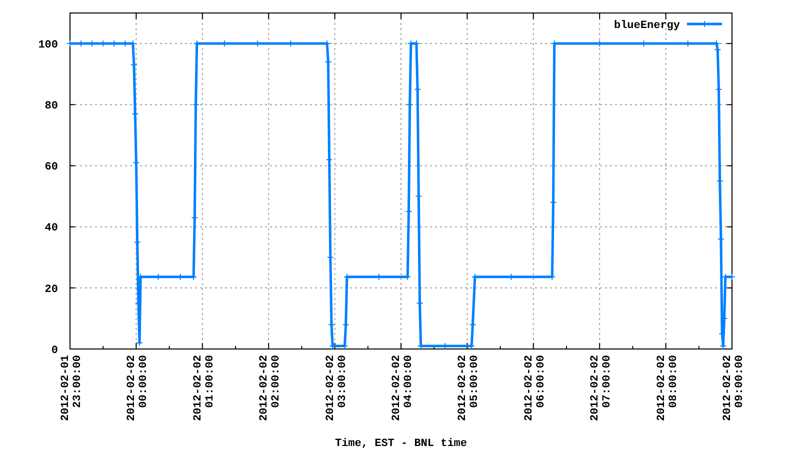 The width and height of the screenshot is (800, 450). I want to click on y-tick-label: 40, so click(51, 228).